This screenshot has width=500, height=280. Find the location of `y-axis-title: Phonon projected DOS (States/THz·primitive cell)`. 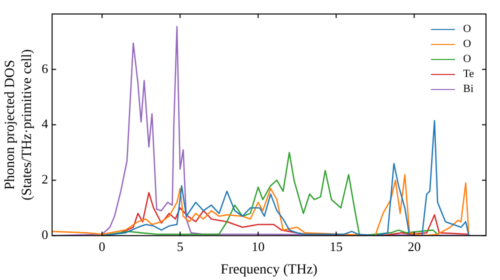

y-axis-title: Phonon projected DOS (States/THz·primitive cell) is located at coordinates (19, 124).